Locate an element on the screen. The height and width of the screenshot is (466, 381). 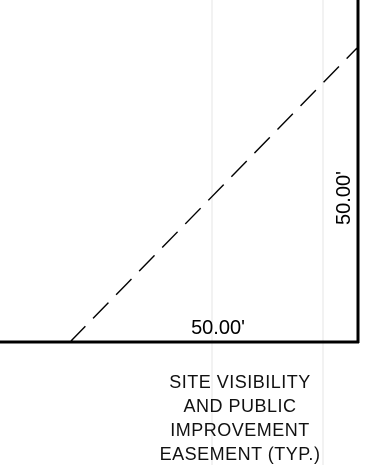
dimension-label-horizontal: 50.00' is located at coordinates (218, 328).